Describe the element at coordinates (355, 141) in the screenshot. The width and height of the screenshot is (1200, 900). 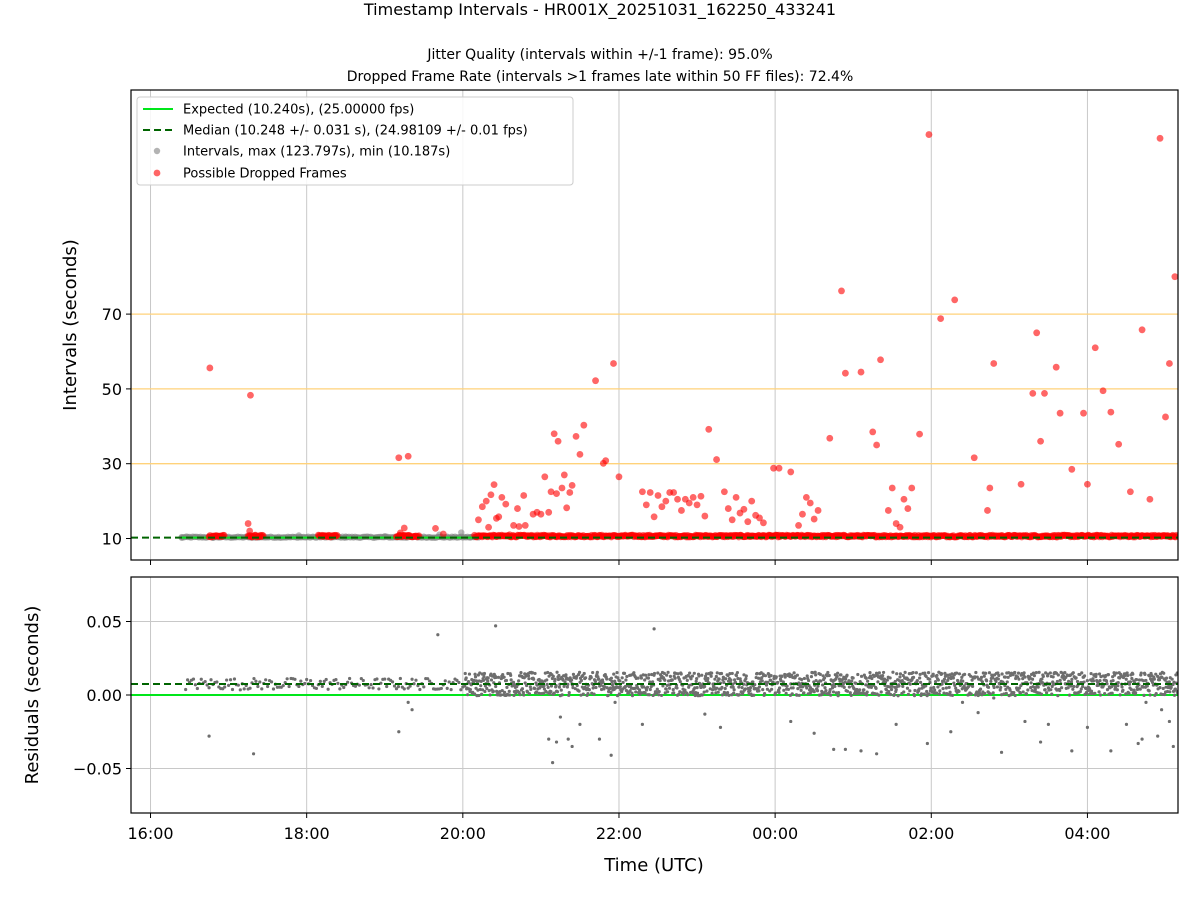
I see `legend-box` at that location.